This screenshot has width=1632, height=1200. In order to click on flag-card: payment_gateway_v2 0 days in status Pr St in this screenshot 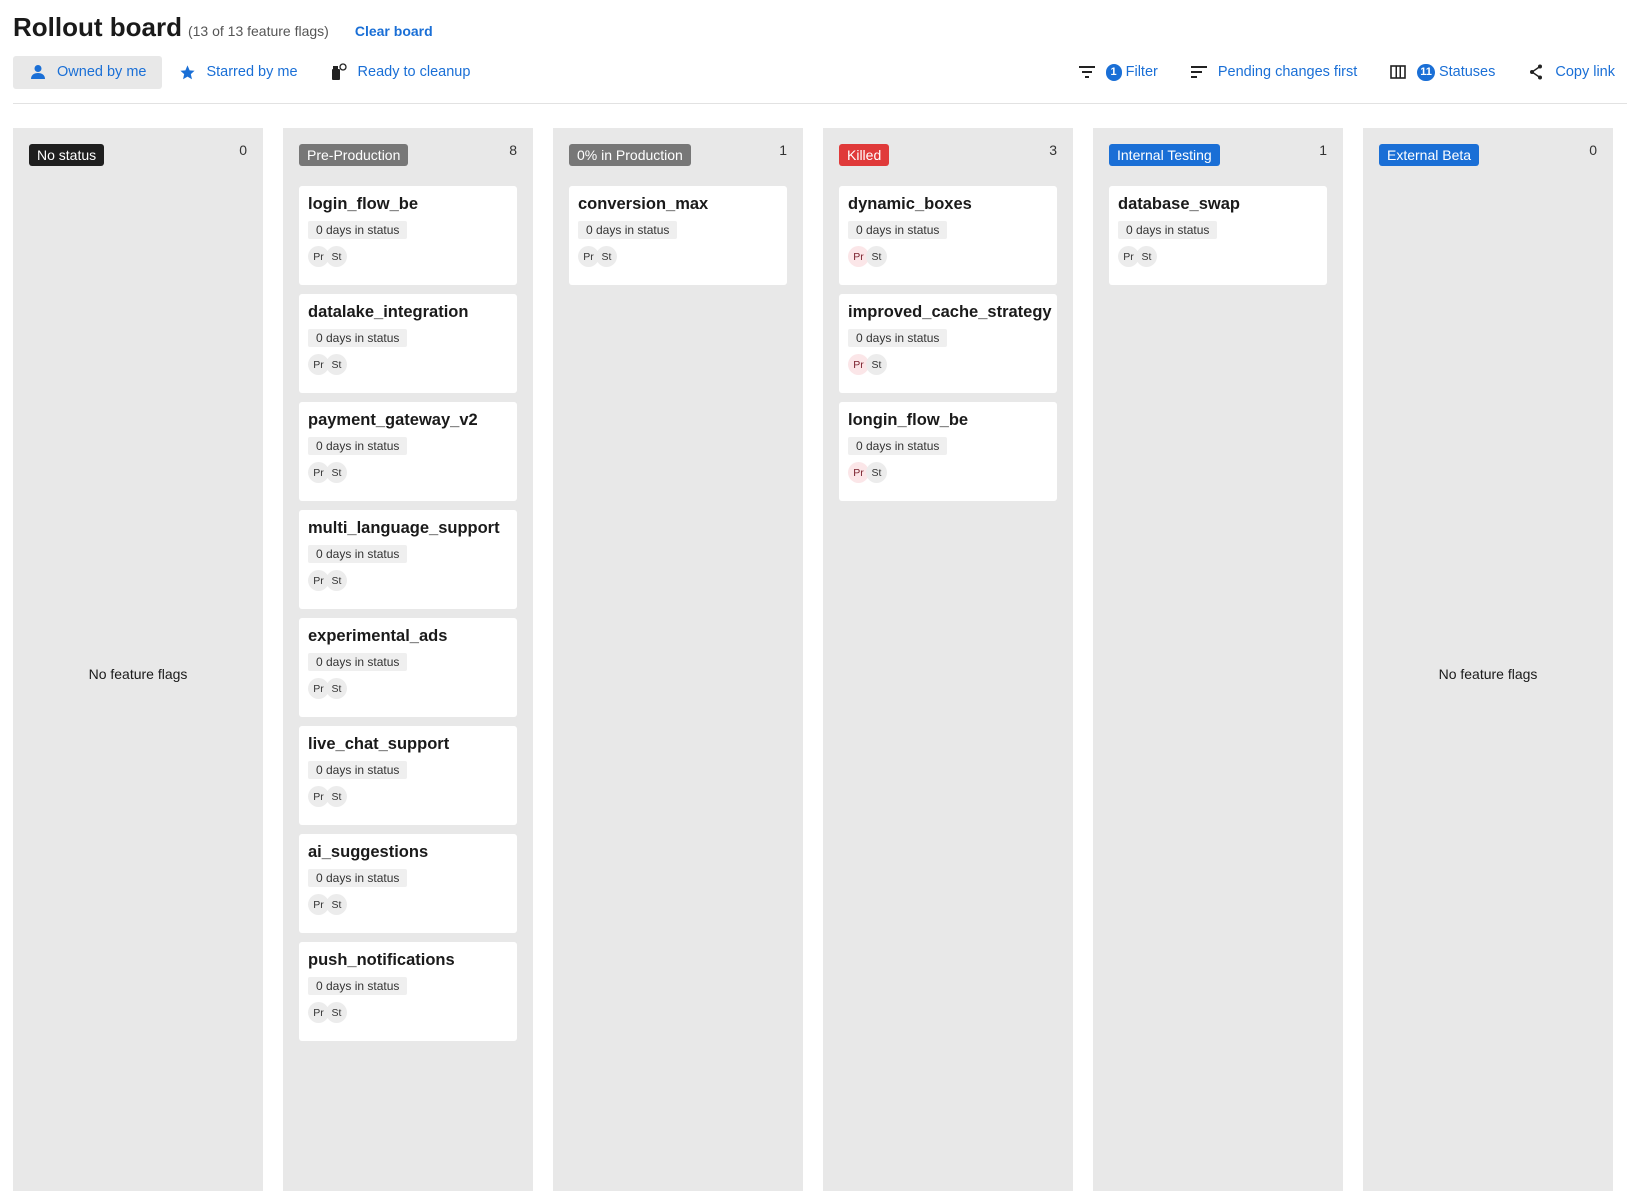, I will do `click(408, 451)`.